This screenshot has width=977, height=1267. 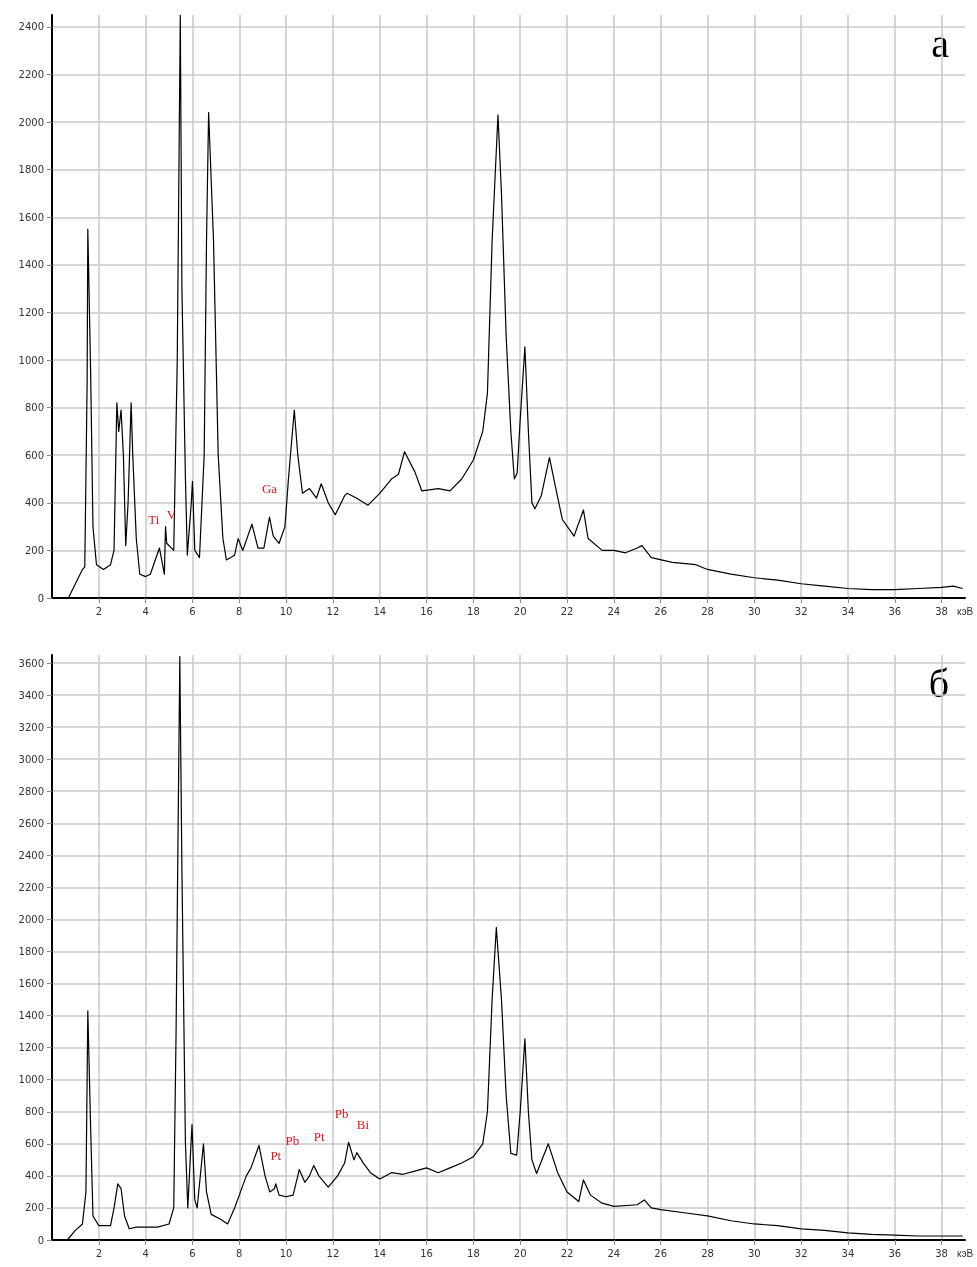 I want to click on y-tick-label: 2600, so click(x=31, y=823).